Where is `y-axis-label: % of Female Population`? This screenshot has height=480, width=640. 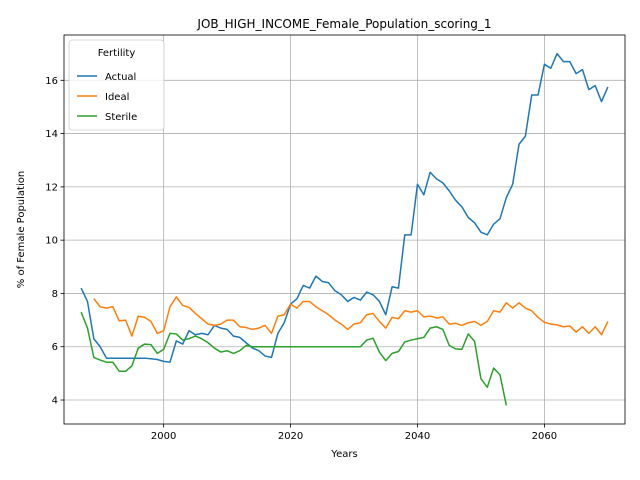
y-axis-label: % of Female Population is located at coordinates (21, 229).